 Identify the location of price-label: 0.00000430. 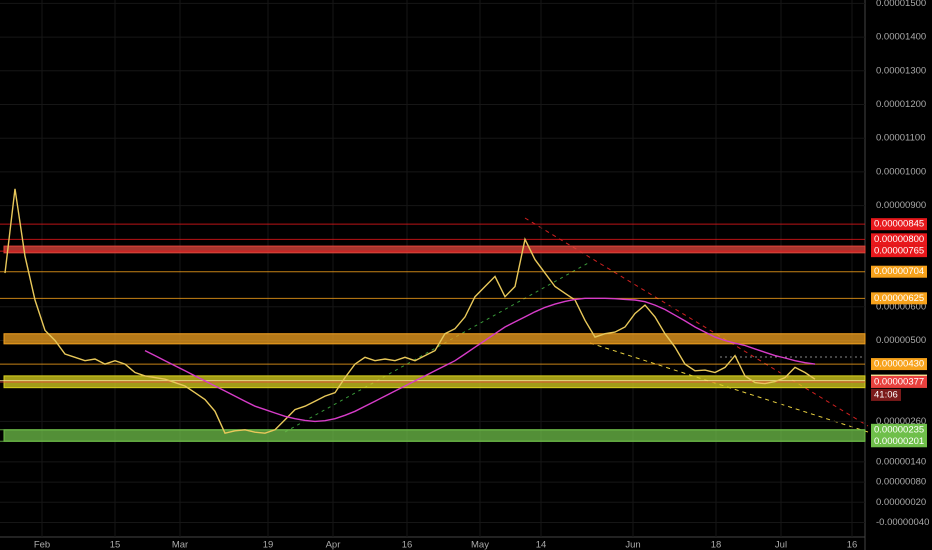
(899, 364).